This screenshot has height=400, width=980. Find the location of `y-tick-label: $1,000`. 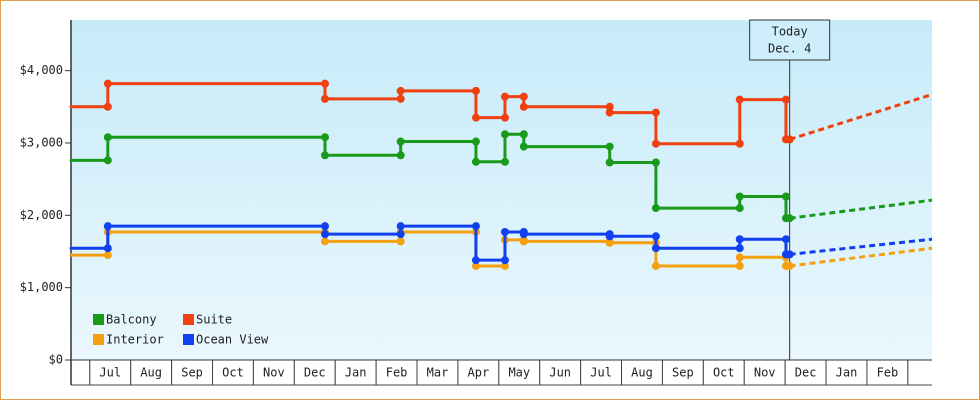

y-tick-label: $1,000 is located at coordinates (41, 287).